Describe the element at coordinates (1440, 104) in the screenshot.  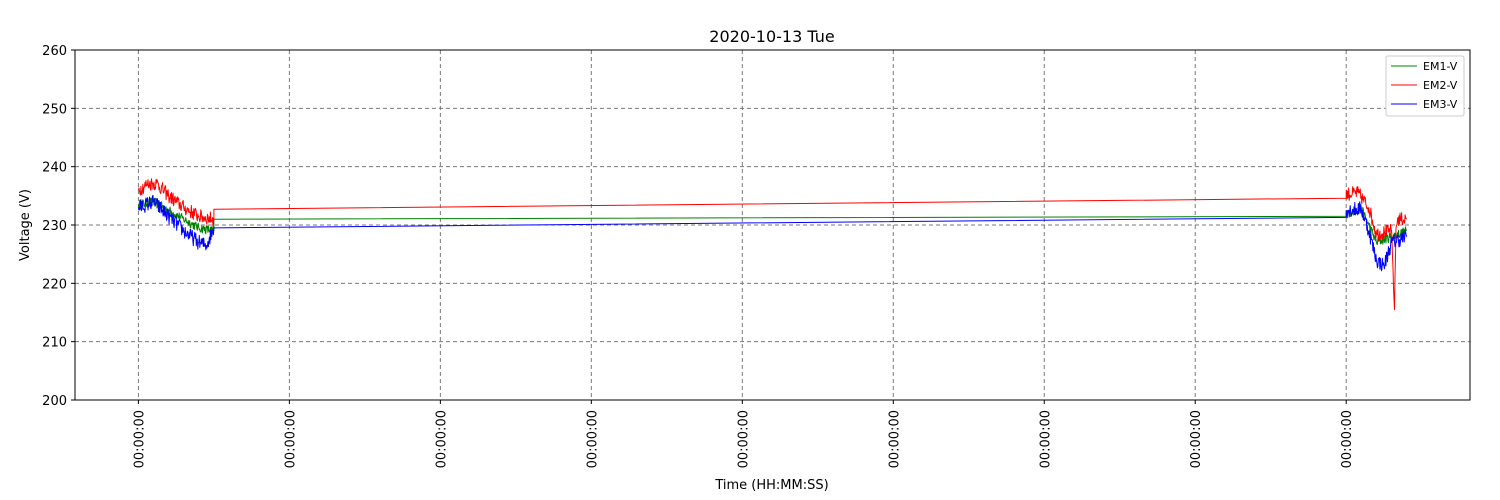
I see `legend-label: EM3-V` at that location.